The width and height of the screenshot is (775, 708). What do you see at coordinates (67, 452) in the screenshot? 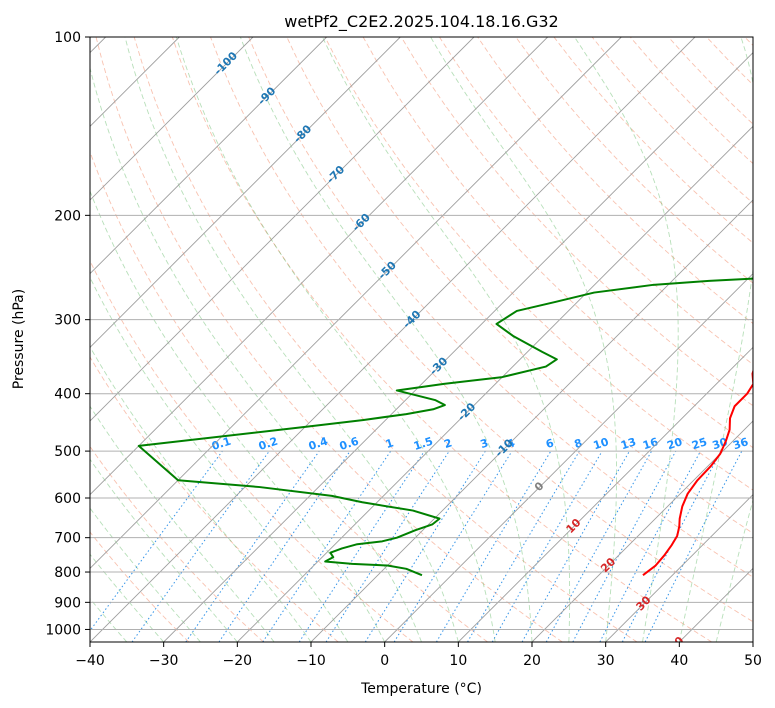
I see `y-tick-label: 500` at bounding box center [67, 452].